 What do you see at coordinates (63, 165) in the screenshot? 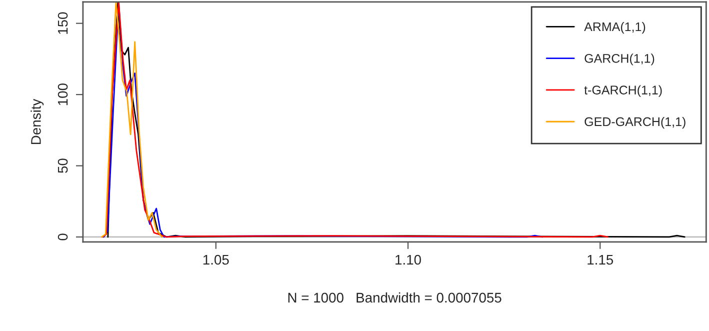
I see `y-tick-label: 50` at bounding box center [63, 165].